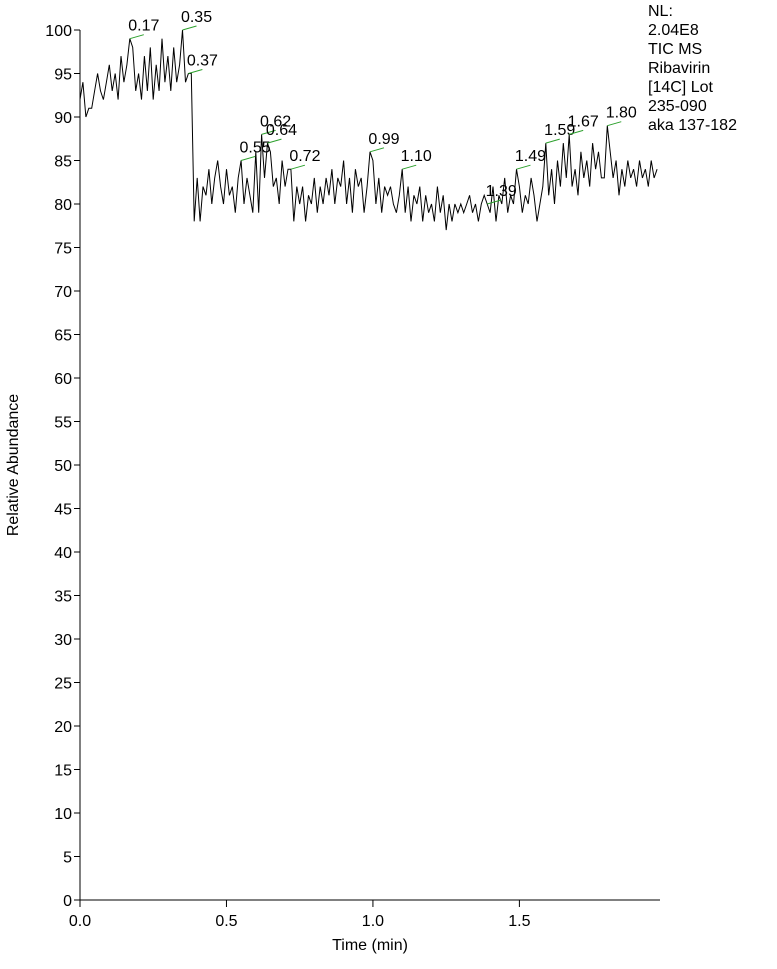  Describe the element at coordinates (559, 130) in the screenshot. I see `peak-label: 1.59` at that location.